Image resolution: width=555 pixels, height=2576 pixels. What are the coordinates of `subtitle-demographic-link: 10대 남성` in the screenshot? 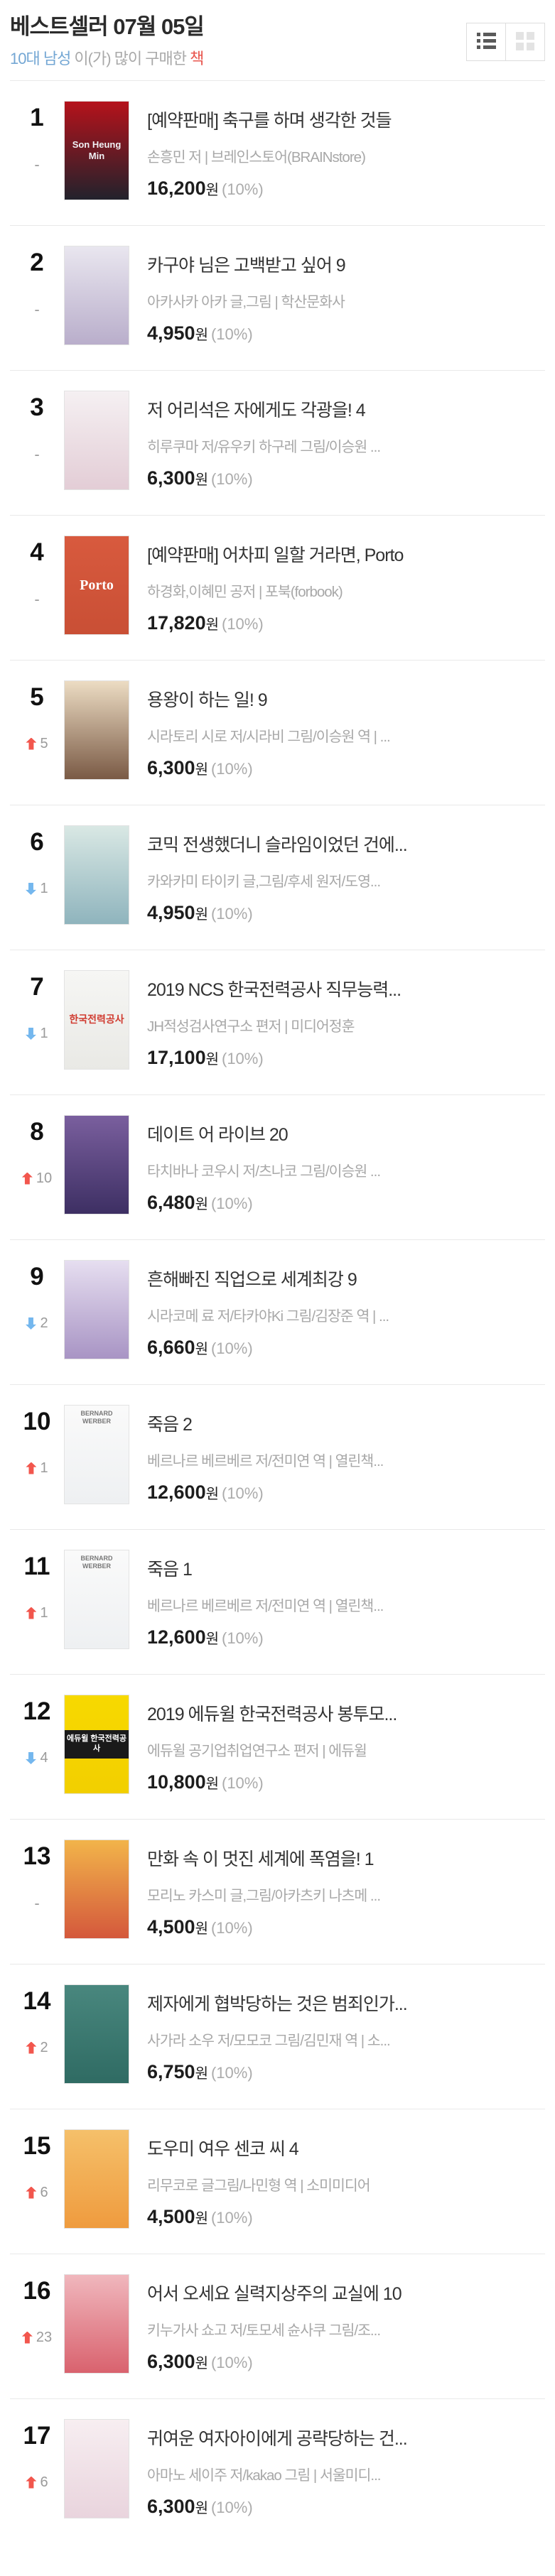 It's located at (40, 58).